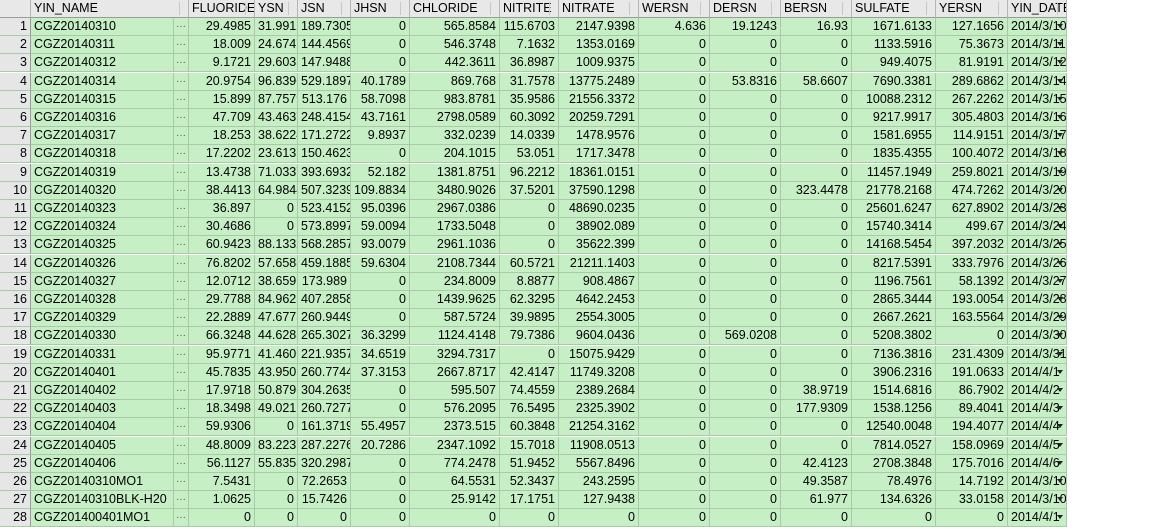 This screenshot has height=527, width=1157. I want to click on row-number: 14, so click(15, 263).